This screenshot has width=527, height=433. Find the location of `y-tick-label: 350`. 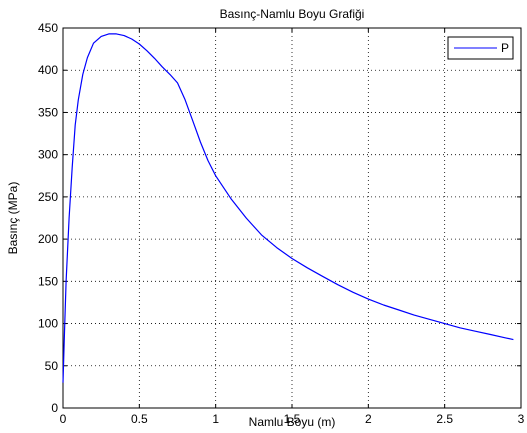

y-tick-label: 350 is located at coordinates (48, 112).